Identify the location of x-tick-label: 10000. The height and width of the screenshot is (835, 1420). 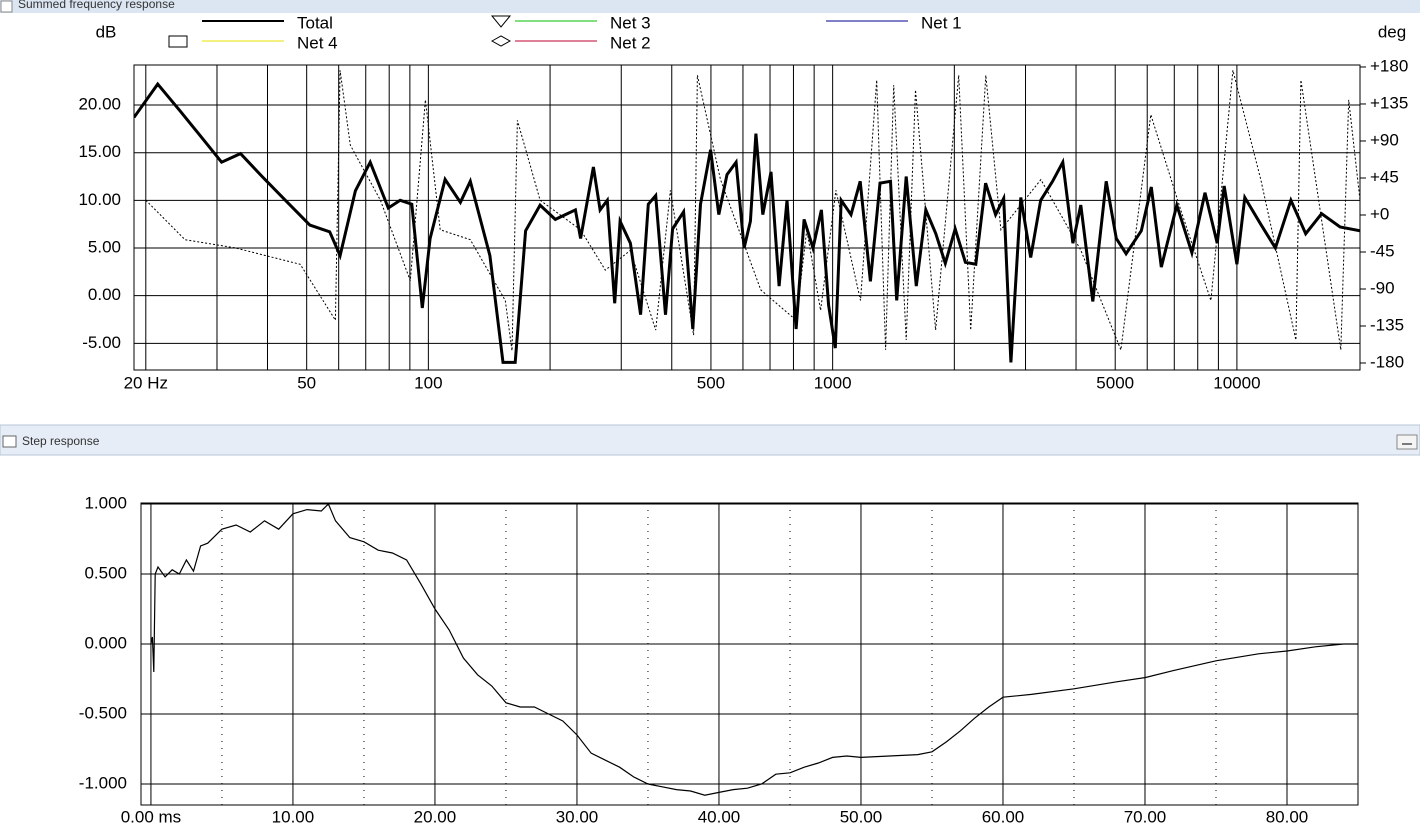
(1236, 382).